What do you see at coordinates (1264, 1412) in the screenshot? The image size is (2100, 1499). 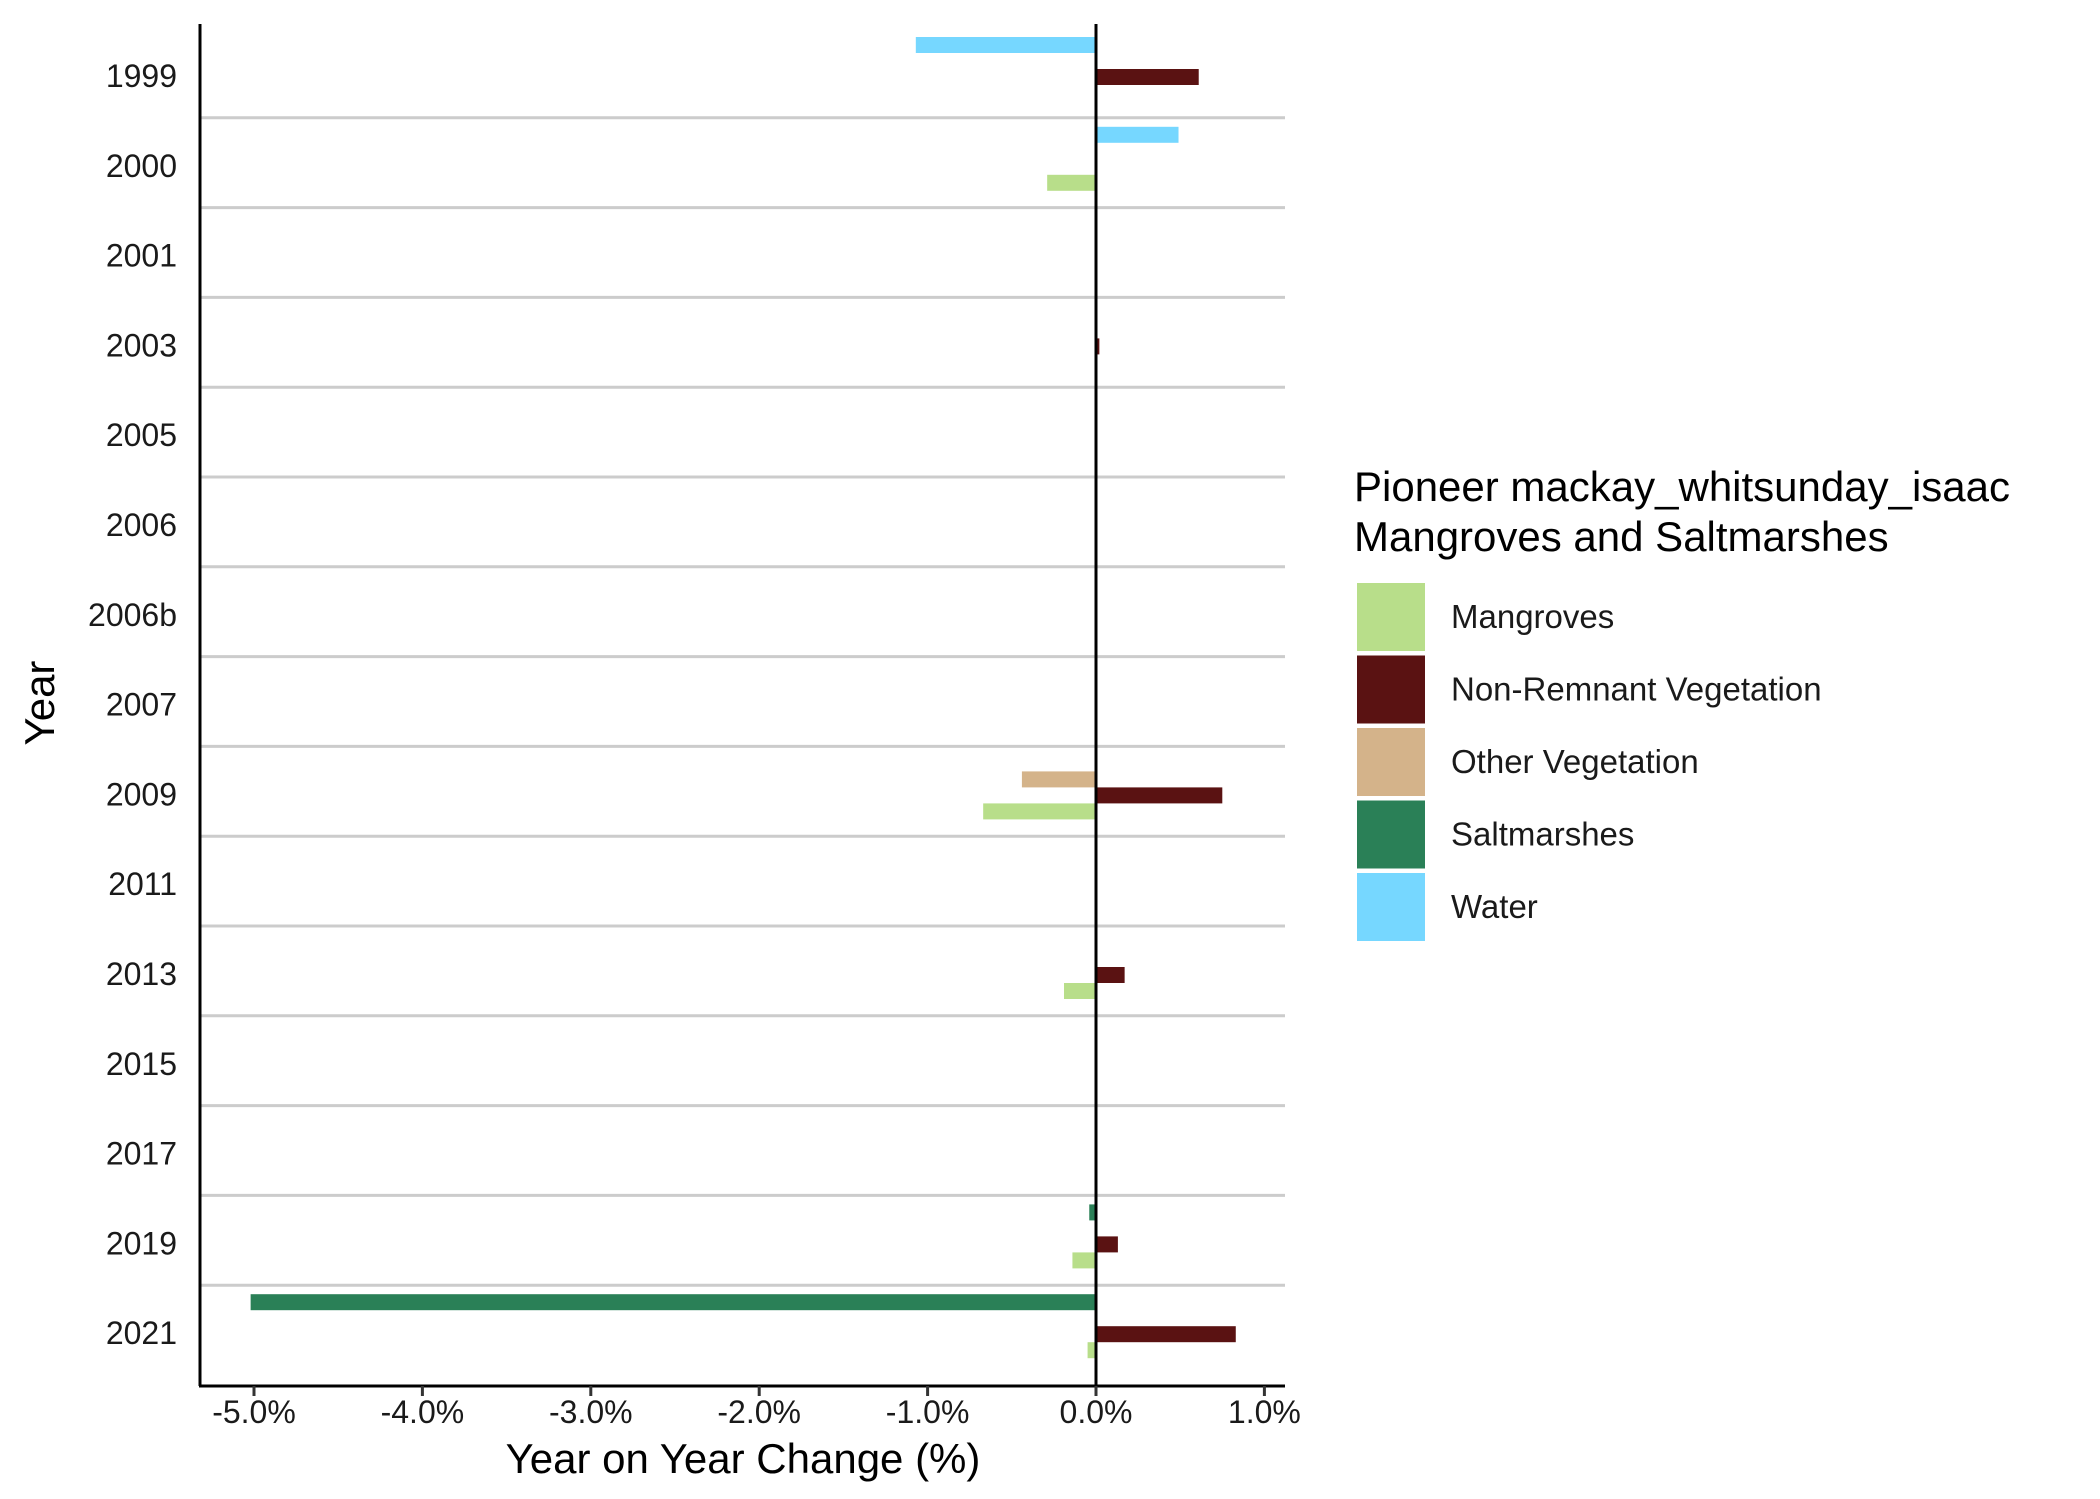 I see `x-tick-label: 1.0%` at bounding box center [1264, 1412].